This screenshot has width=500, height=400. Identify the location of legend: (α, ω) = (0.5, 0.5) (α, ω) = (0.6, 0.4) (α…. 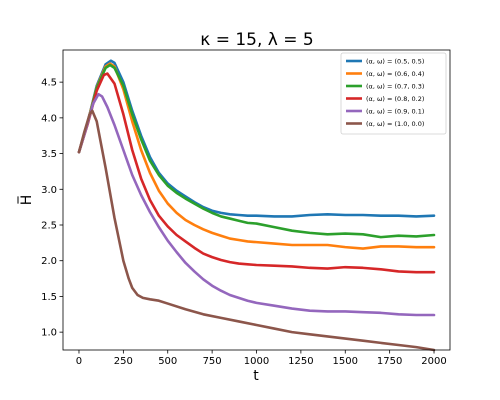
(393, 93).